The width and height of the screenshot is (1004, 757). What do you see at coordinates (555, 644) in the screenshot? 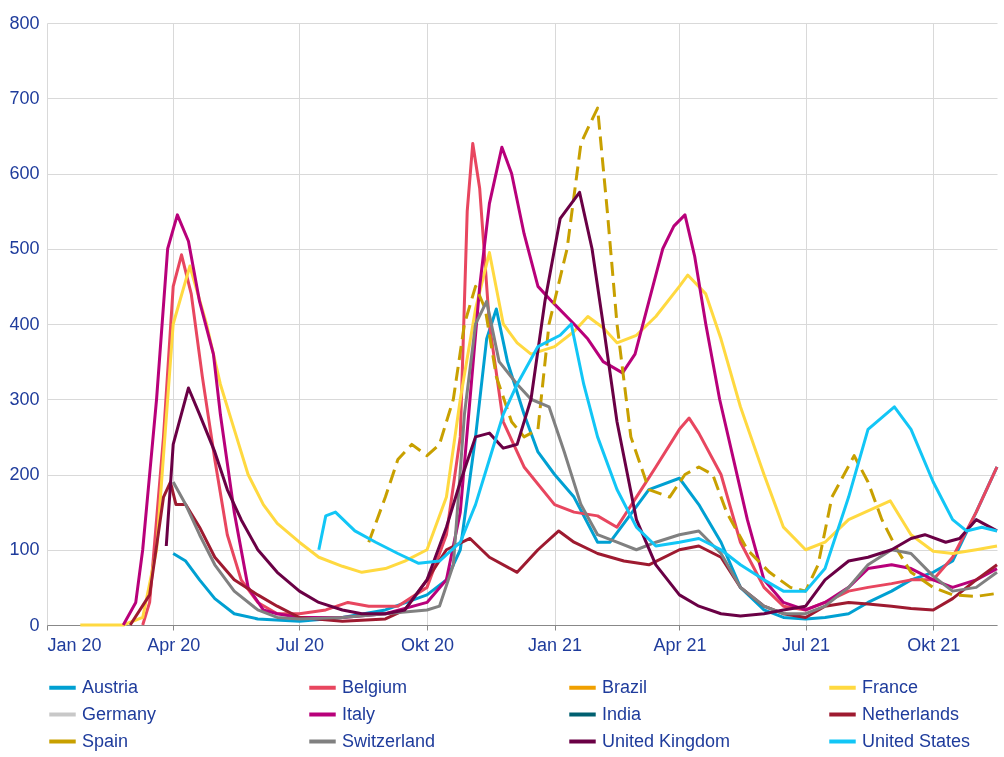
I see `x-tick-label: Jan 21` at bounding box center [555, 644].